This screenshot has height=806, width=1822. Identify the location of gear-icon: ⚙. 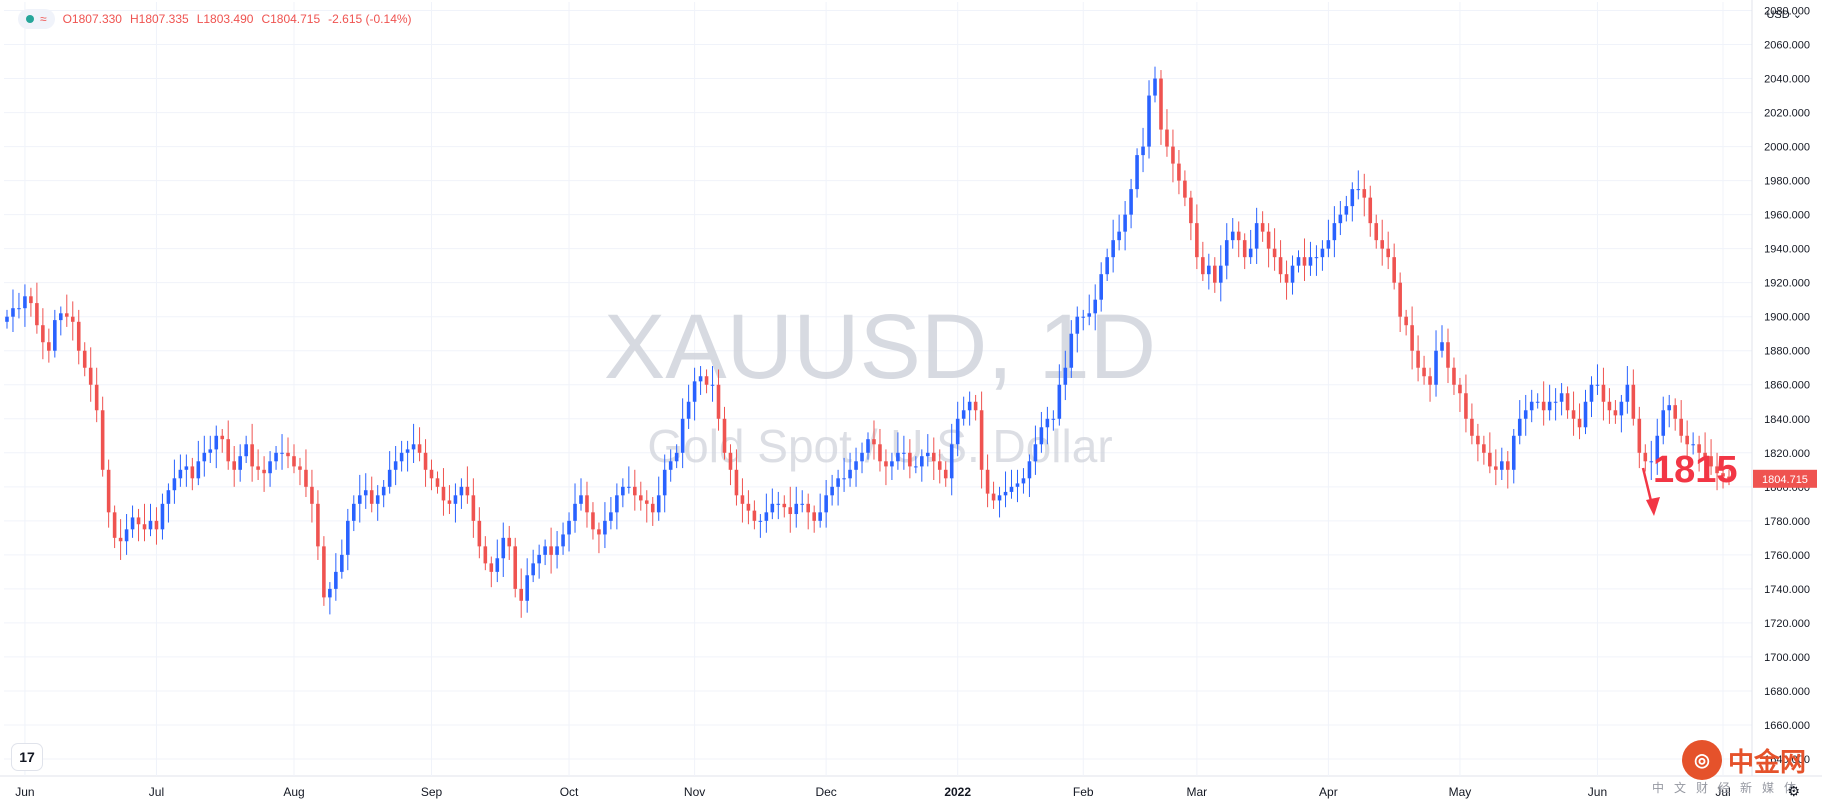
(1793, 791).